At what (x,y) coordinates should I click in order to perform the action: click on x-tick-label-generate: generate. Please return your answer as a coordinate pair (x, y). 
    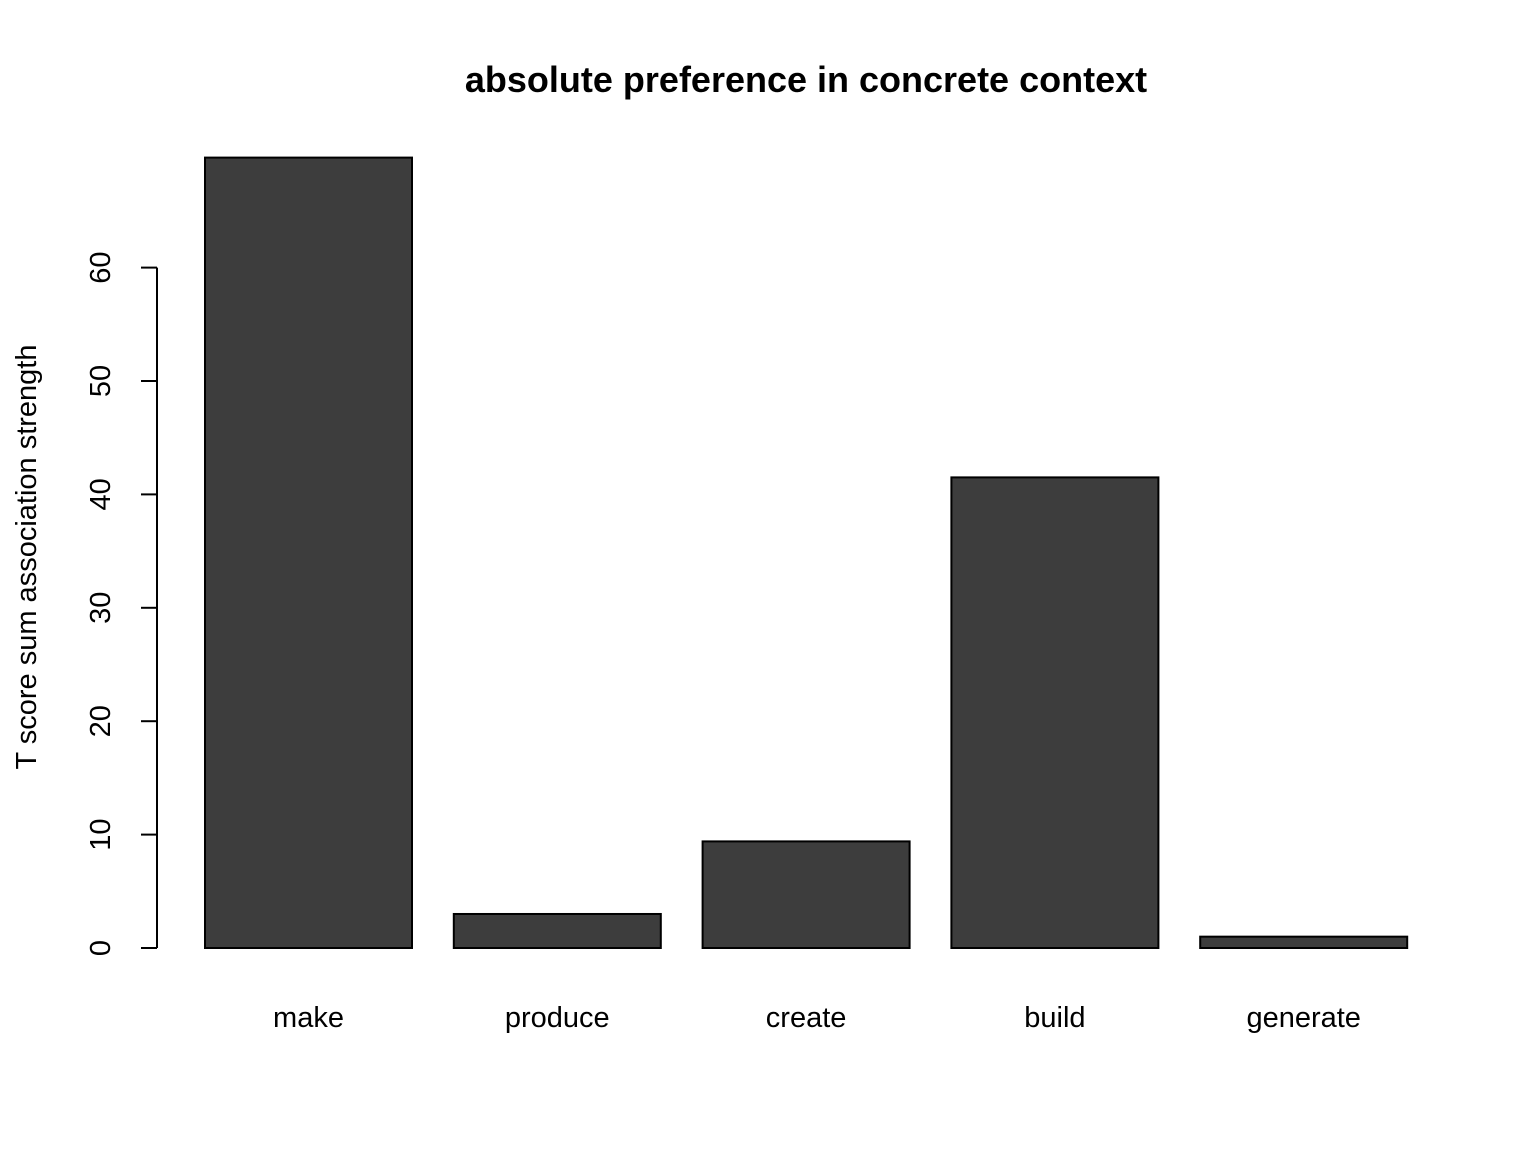
    Looking at the image, I should click on (1303, 1018).